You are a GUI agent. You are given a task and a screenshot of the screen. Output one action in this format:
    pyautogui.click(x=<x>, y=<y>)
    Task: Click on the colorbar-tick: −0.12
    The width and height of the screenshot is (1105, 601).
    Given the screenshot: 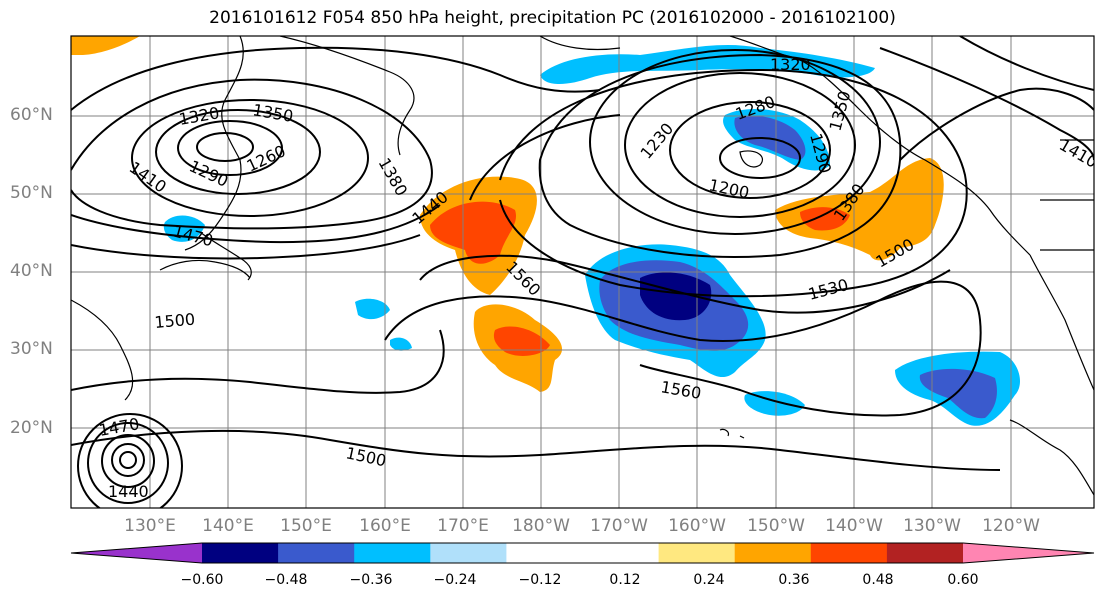 What is the action you would take?
    pyautogui.click(x=540, y=580)
    